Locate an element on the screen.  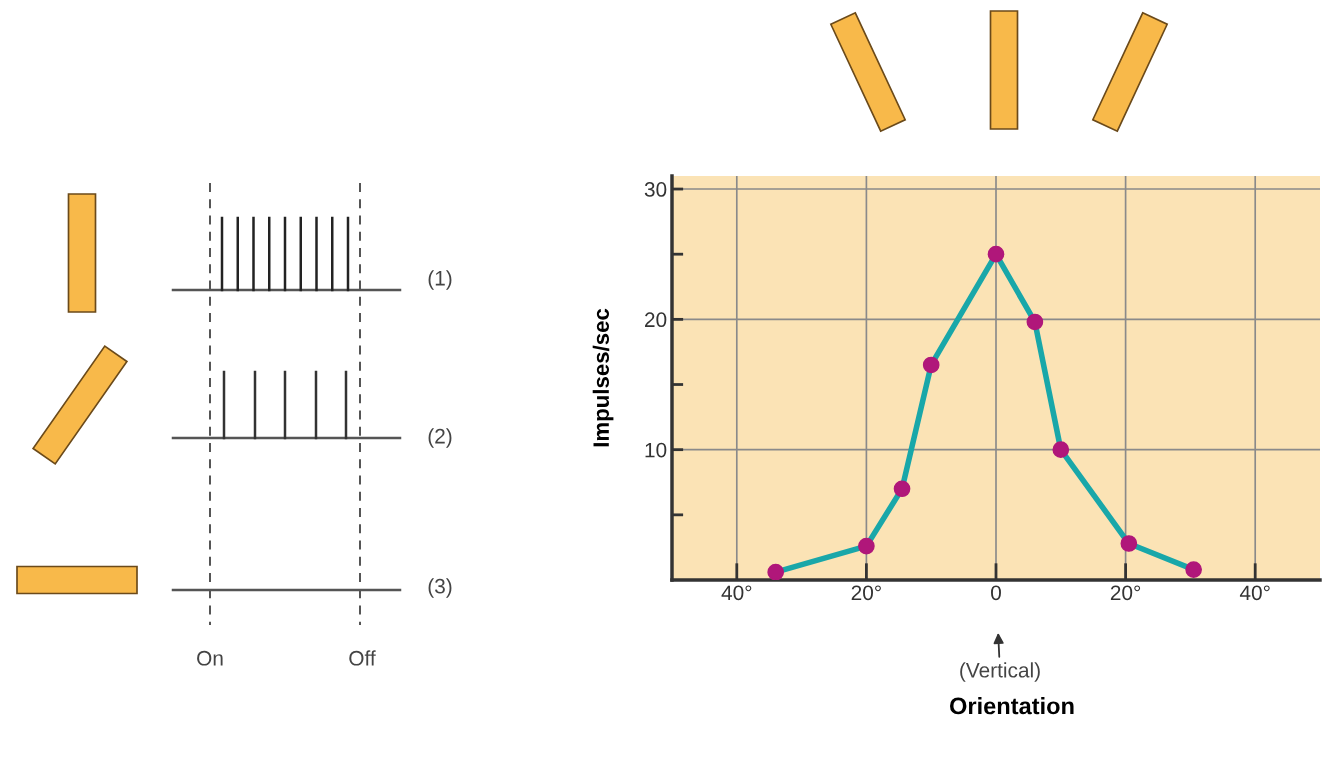
y-axis-title: Impulses/sec is located at coordinates (603, 377).